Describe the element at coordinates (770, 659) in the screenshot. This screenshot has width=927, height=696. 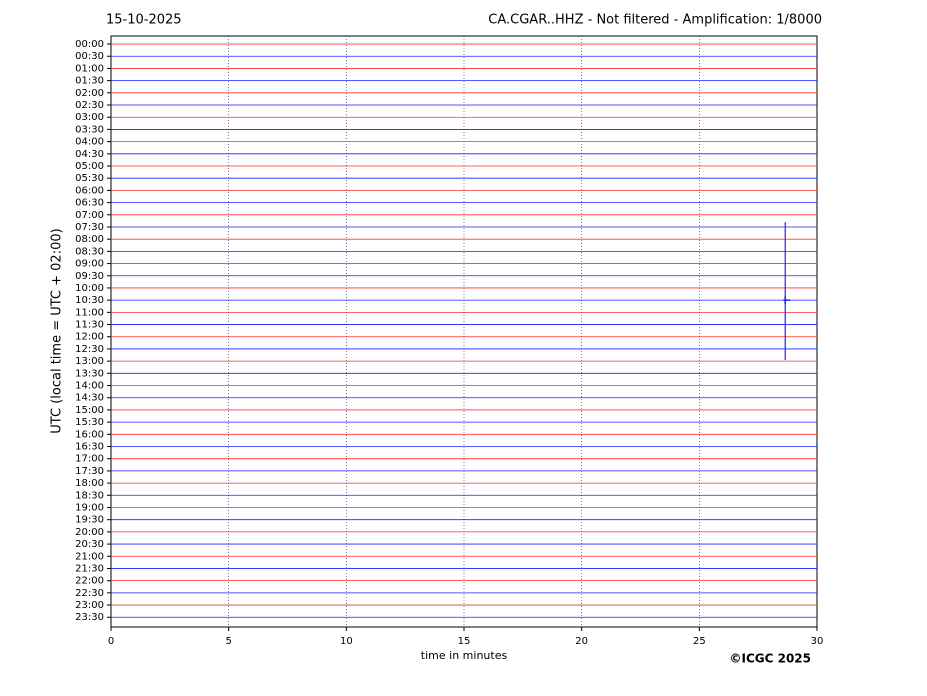
I see `copyright: ©ICGC 2025` at that location.